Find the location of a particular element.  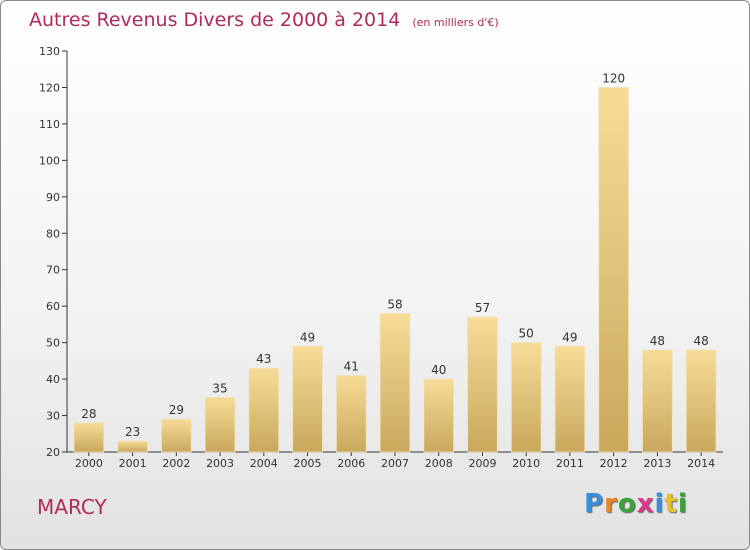

y-tick-label: 90 is located at coordinates (53, 197).